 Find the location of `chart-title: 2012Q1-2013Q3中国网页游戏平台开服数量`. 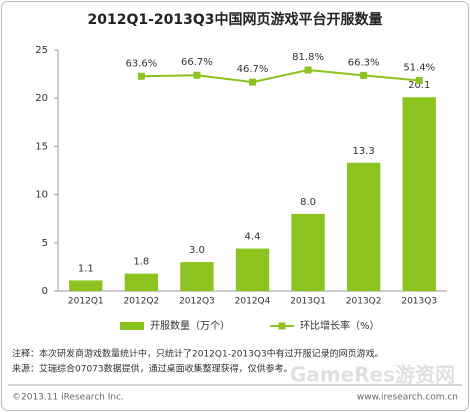

chart-title: 2012Q1-2013Q3中国网页游戏平台开服数量 is located at coordinates (234, 19).